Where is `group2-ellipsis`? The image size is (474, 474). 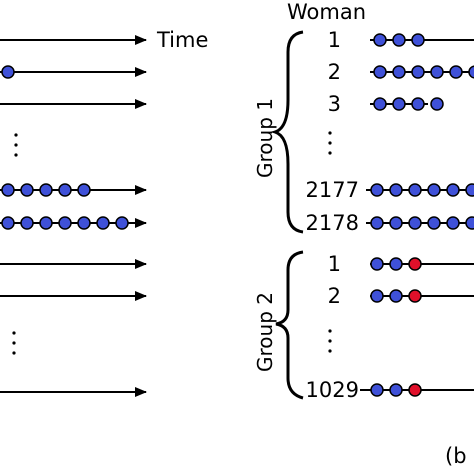 group2-ellipsis is located at coordinates (330, 341).